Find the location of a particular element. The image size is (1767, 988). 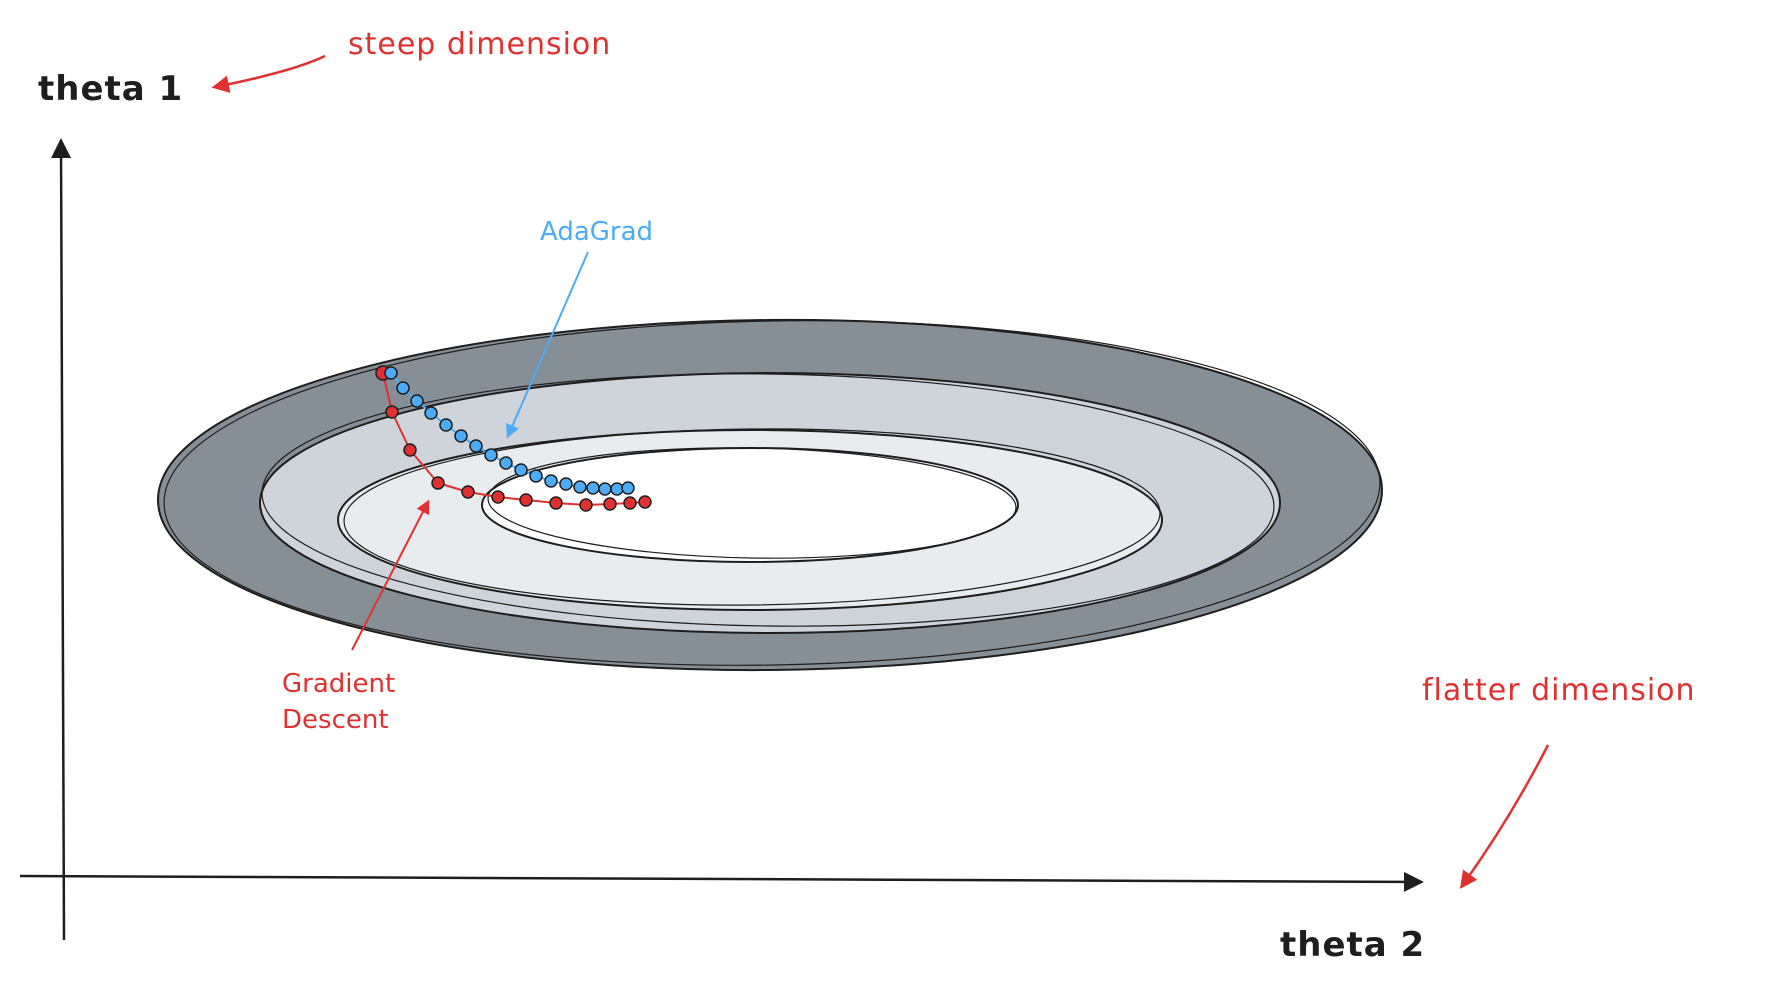

inner-contour-sketch is located at coordinates (752, 517).